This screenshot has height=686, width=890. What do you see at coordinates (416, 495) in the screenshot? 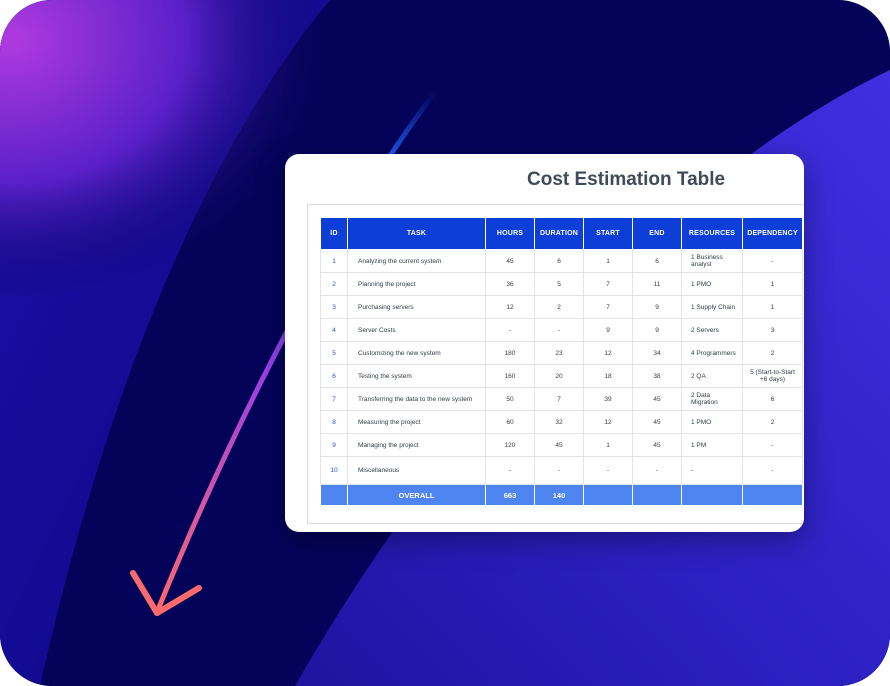
I see `total-label: OVERALL` at bounding box center [416, 495].